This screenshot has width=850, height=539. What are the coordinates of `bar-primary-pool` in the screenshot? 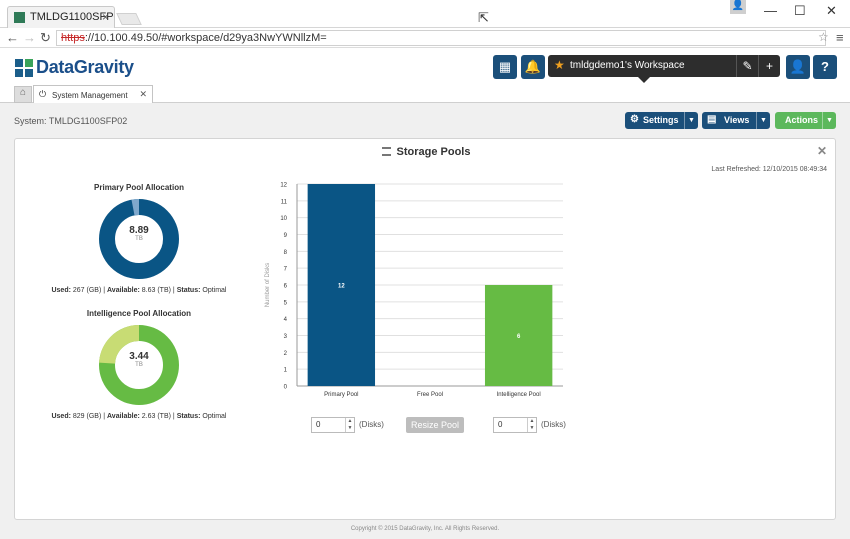 It's located at (341, 285).